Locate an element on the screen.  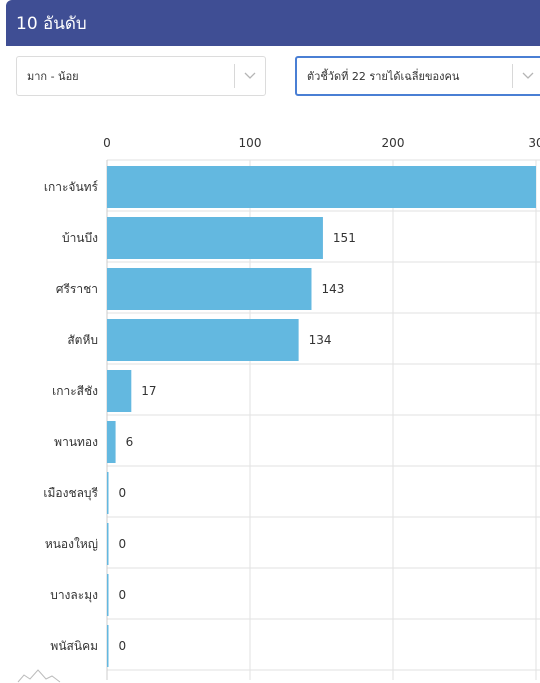
x-tick-label: 30 is located at coordinates (534, 143).